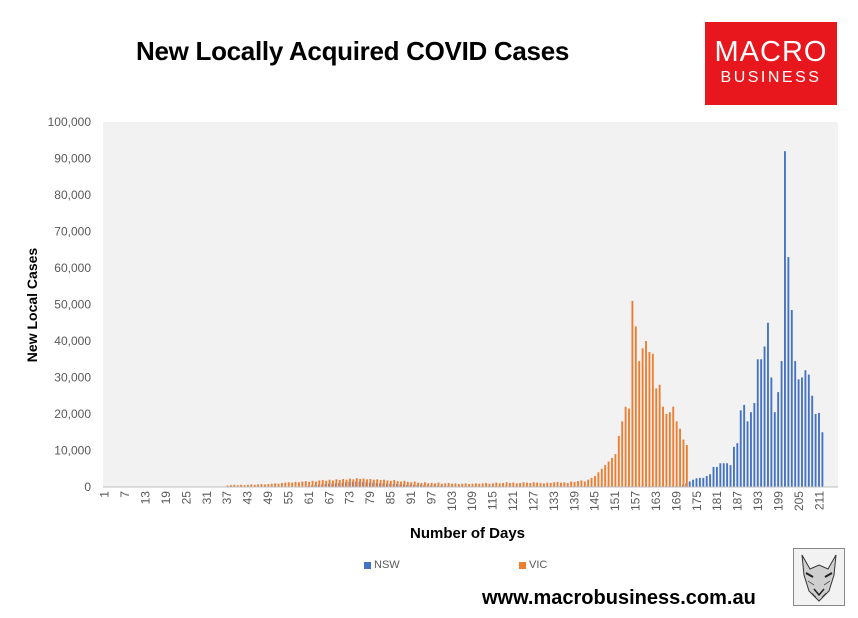  What do you see at coordinates (411, 498) in the screenshot?
I see `x-tick-label: 91` at bounding box center [411, 498].